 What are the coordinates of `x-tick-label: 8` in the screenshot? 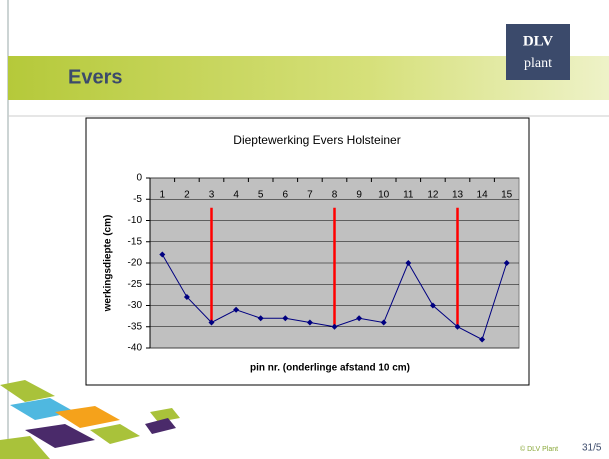 It's located at (335, 195).